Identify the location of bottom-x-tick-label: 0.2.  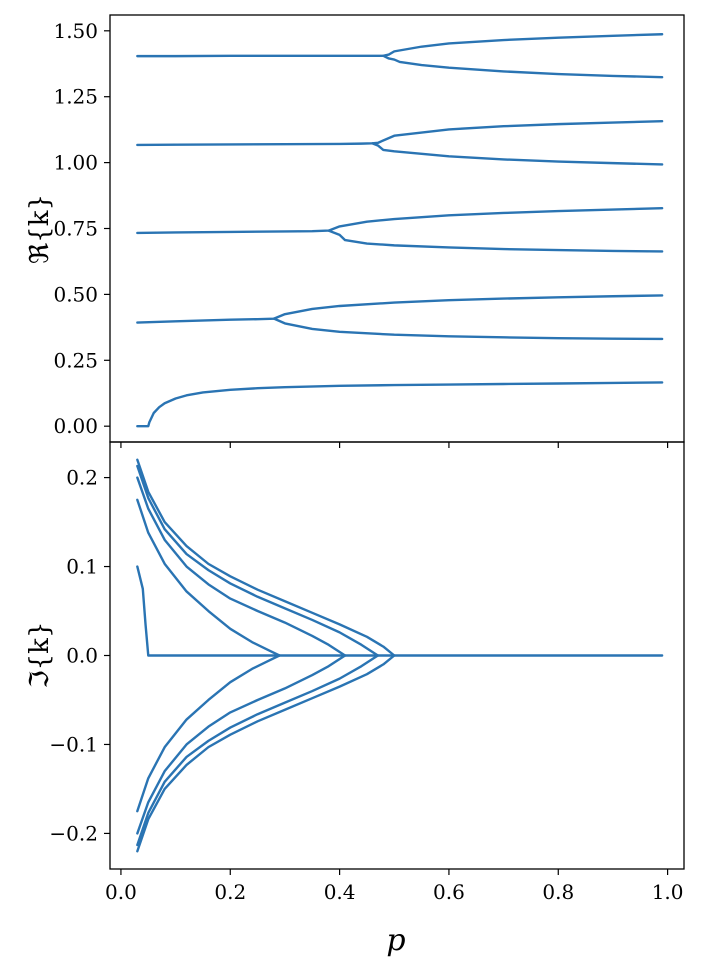
(230, 892).